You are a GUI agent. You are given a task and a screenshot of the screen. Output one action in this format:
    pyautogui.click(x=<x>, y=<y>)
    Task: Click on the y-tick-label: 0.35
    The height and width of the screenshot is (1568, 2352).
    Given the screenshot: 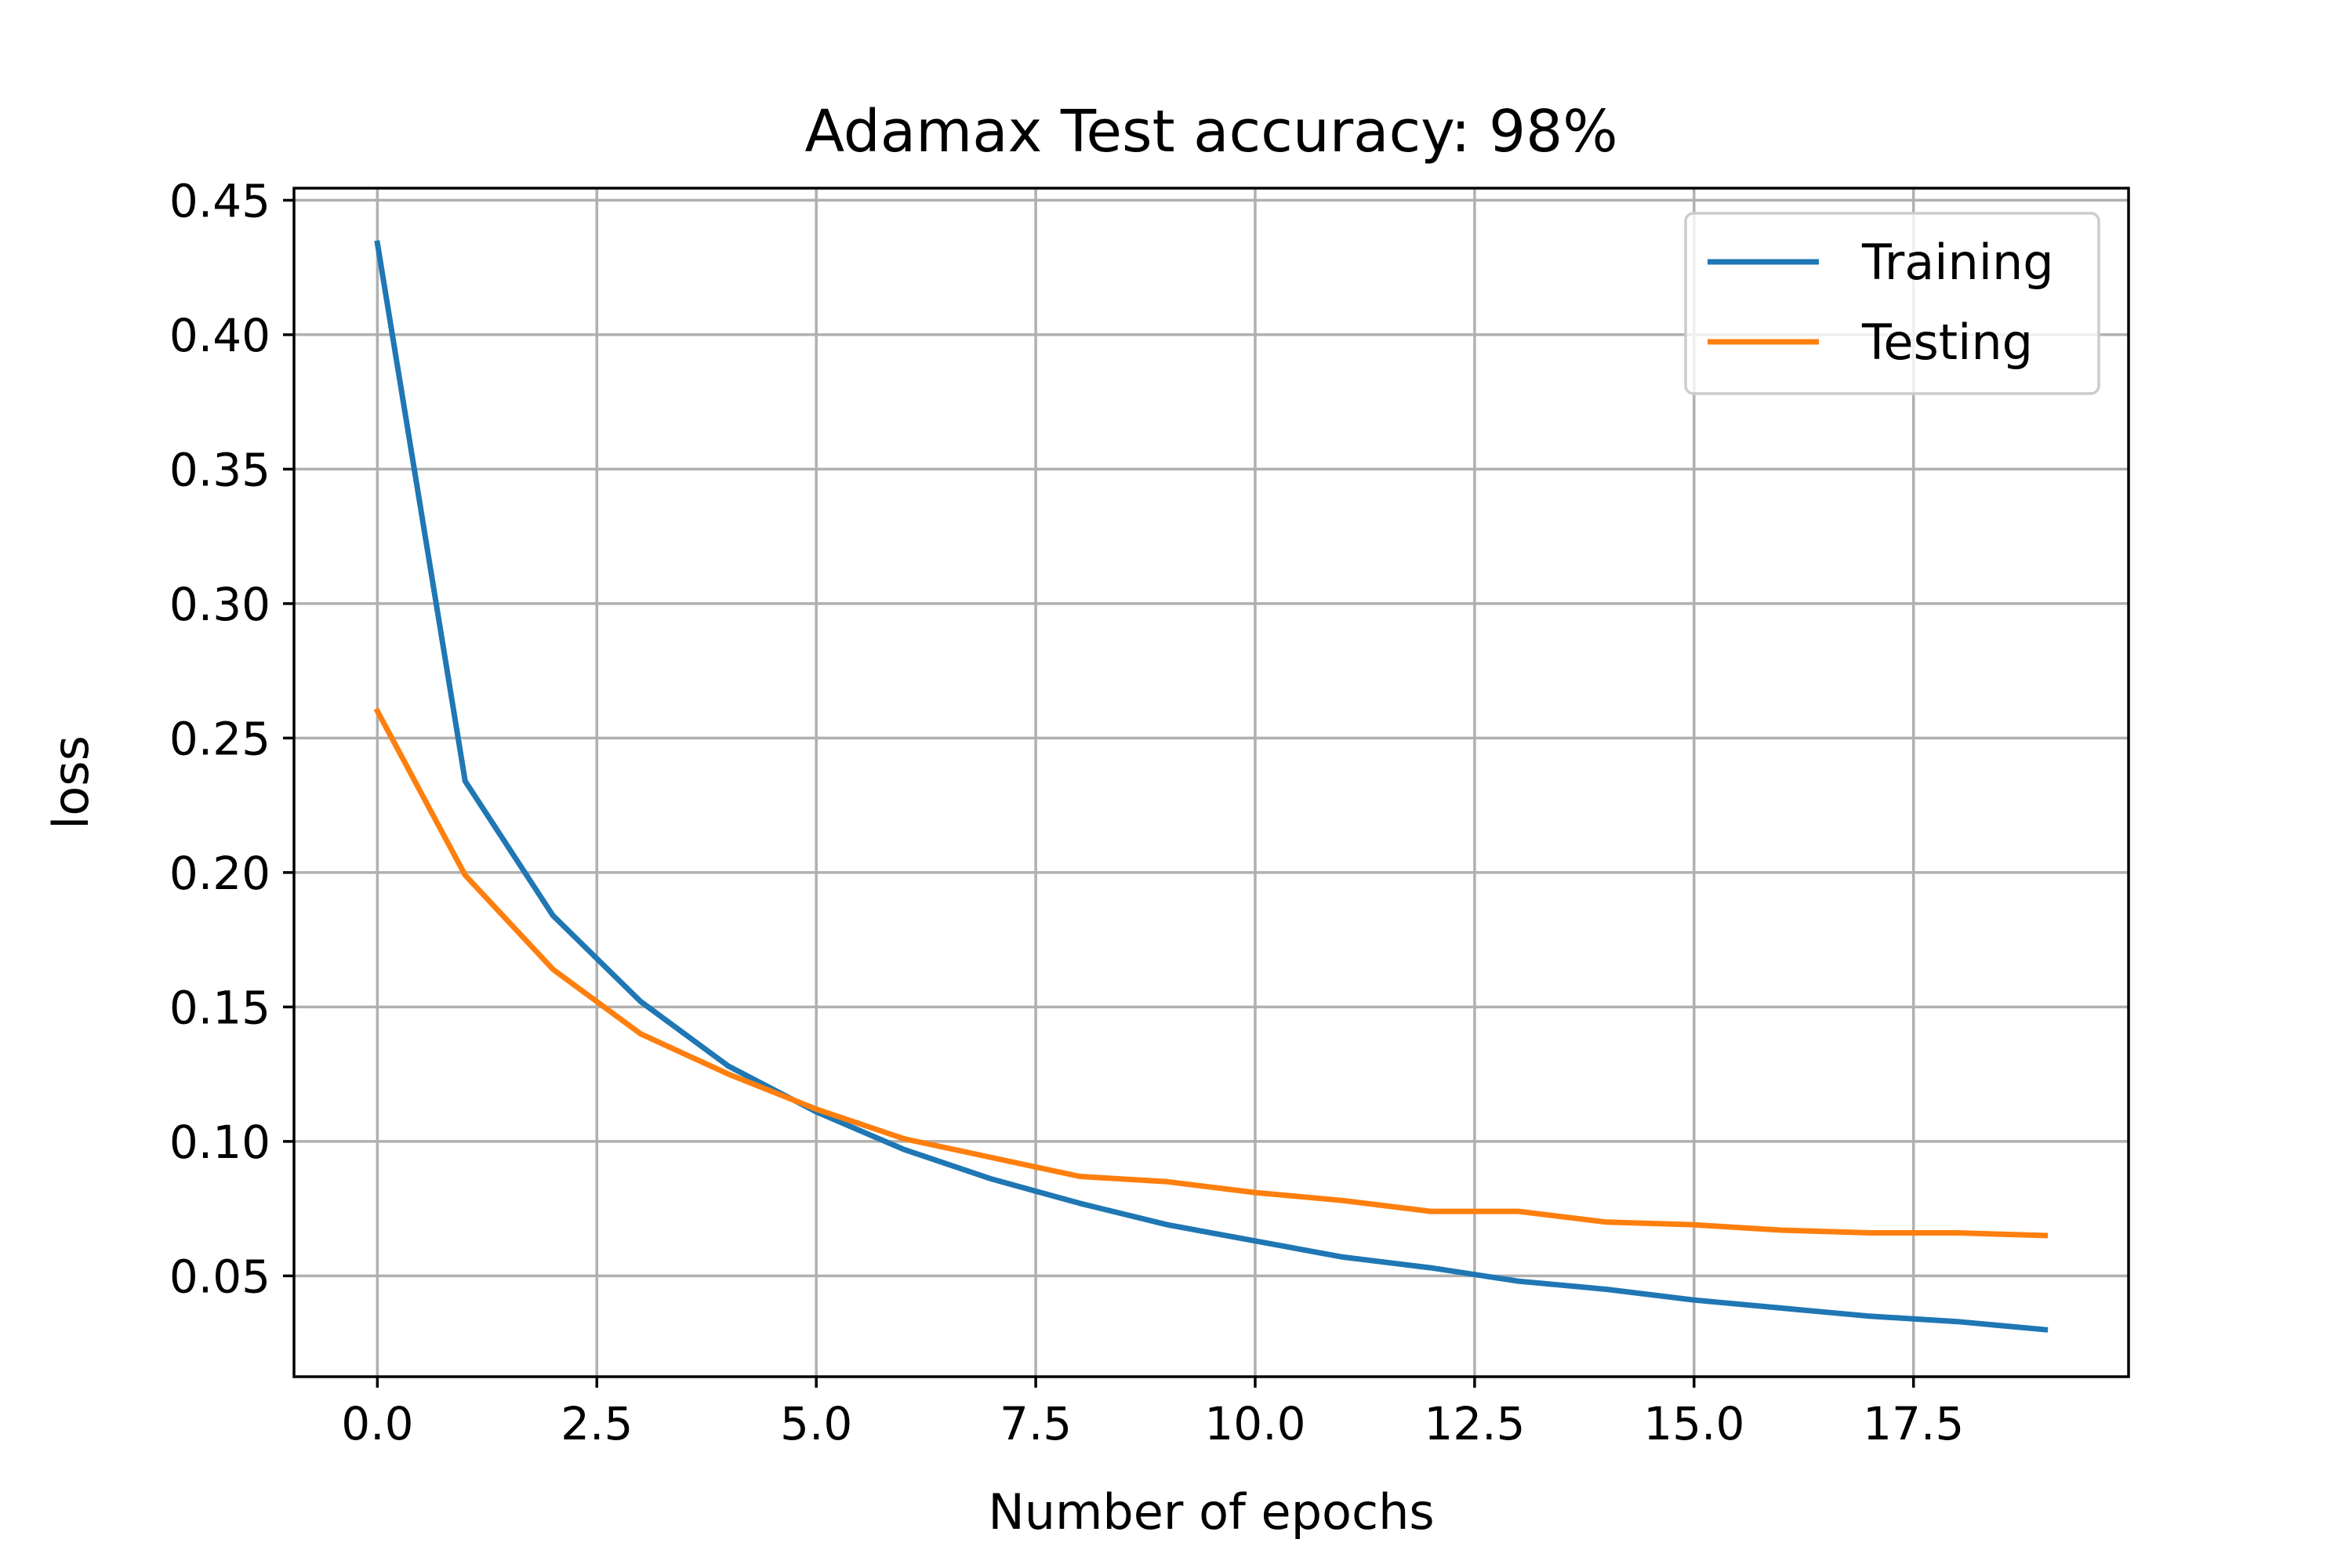 What is the action you would take?
    pyautogui.click(x=219, y=469)
    